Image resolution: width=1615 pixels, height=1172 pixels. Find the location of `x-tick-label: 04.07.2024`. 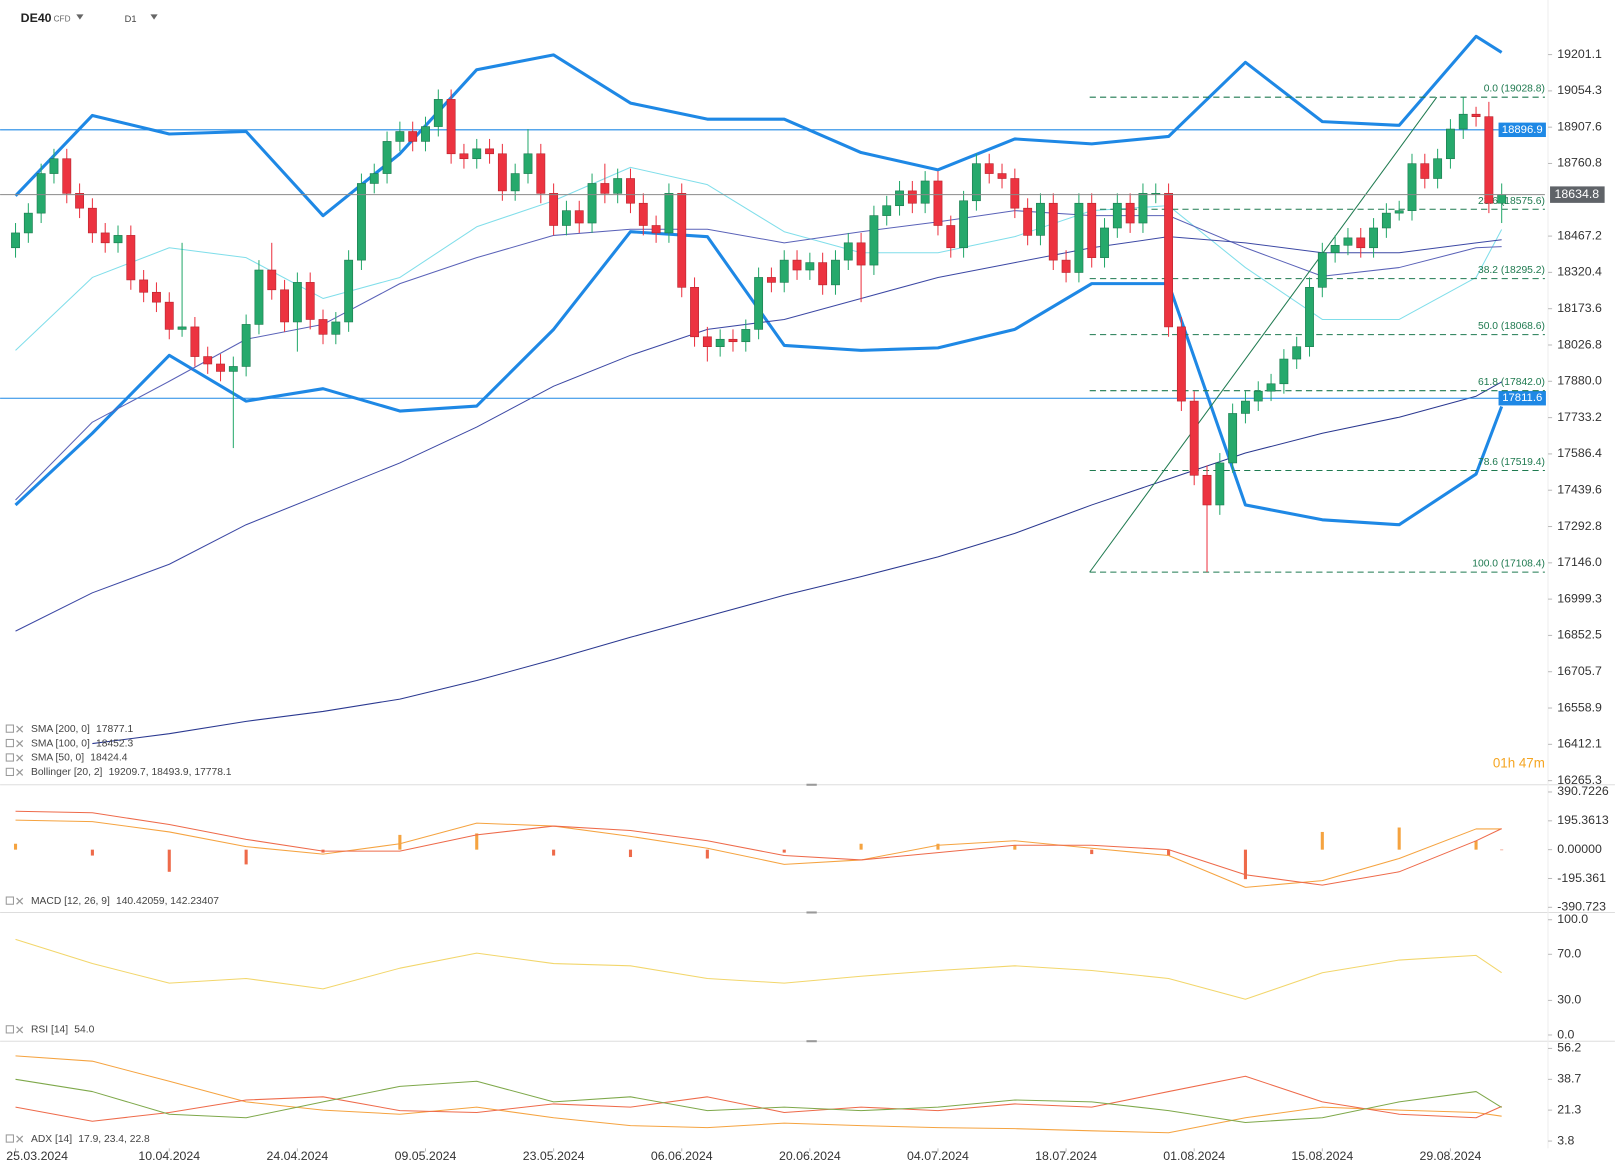

x-tick-label: 04.07.2024 is located at coordinates (938, 1156).